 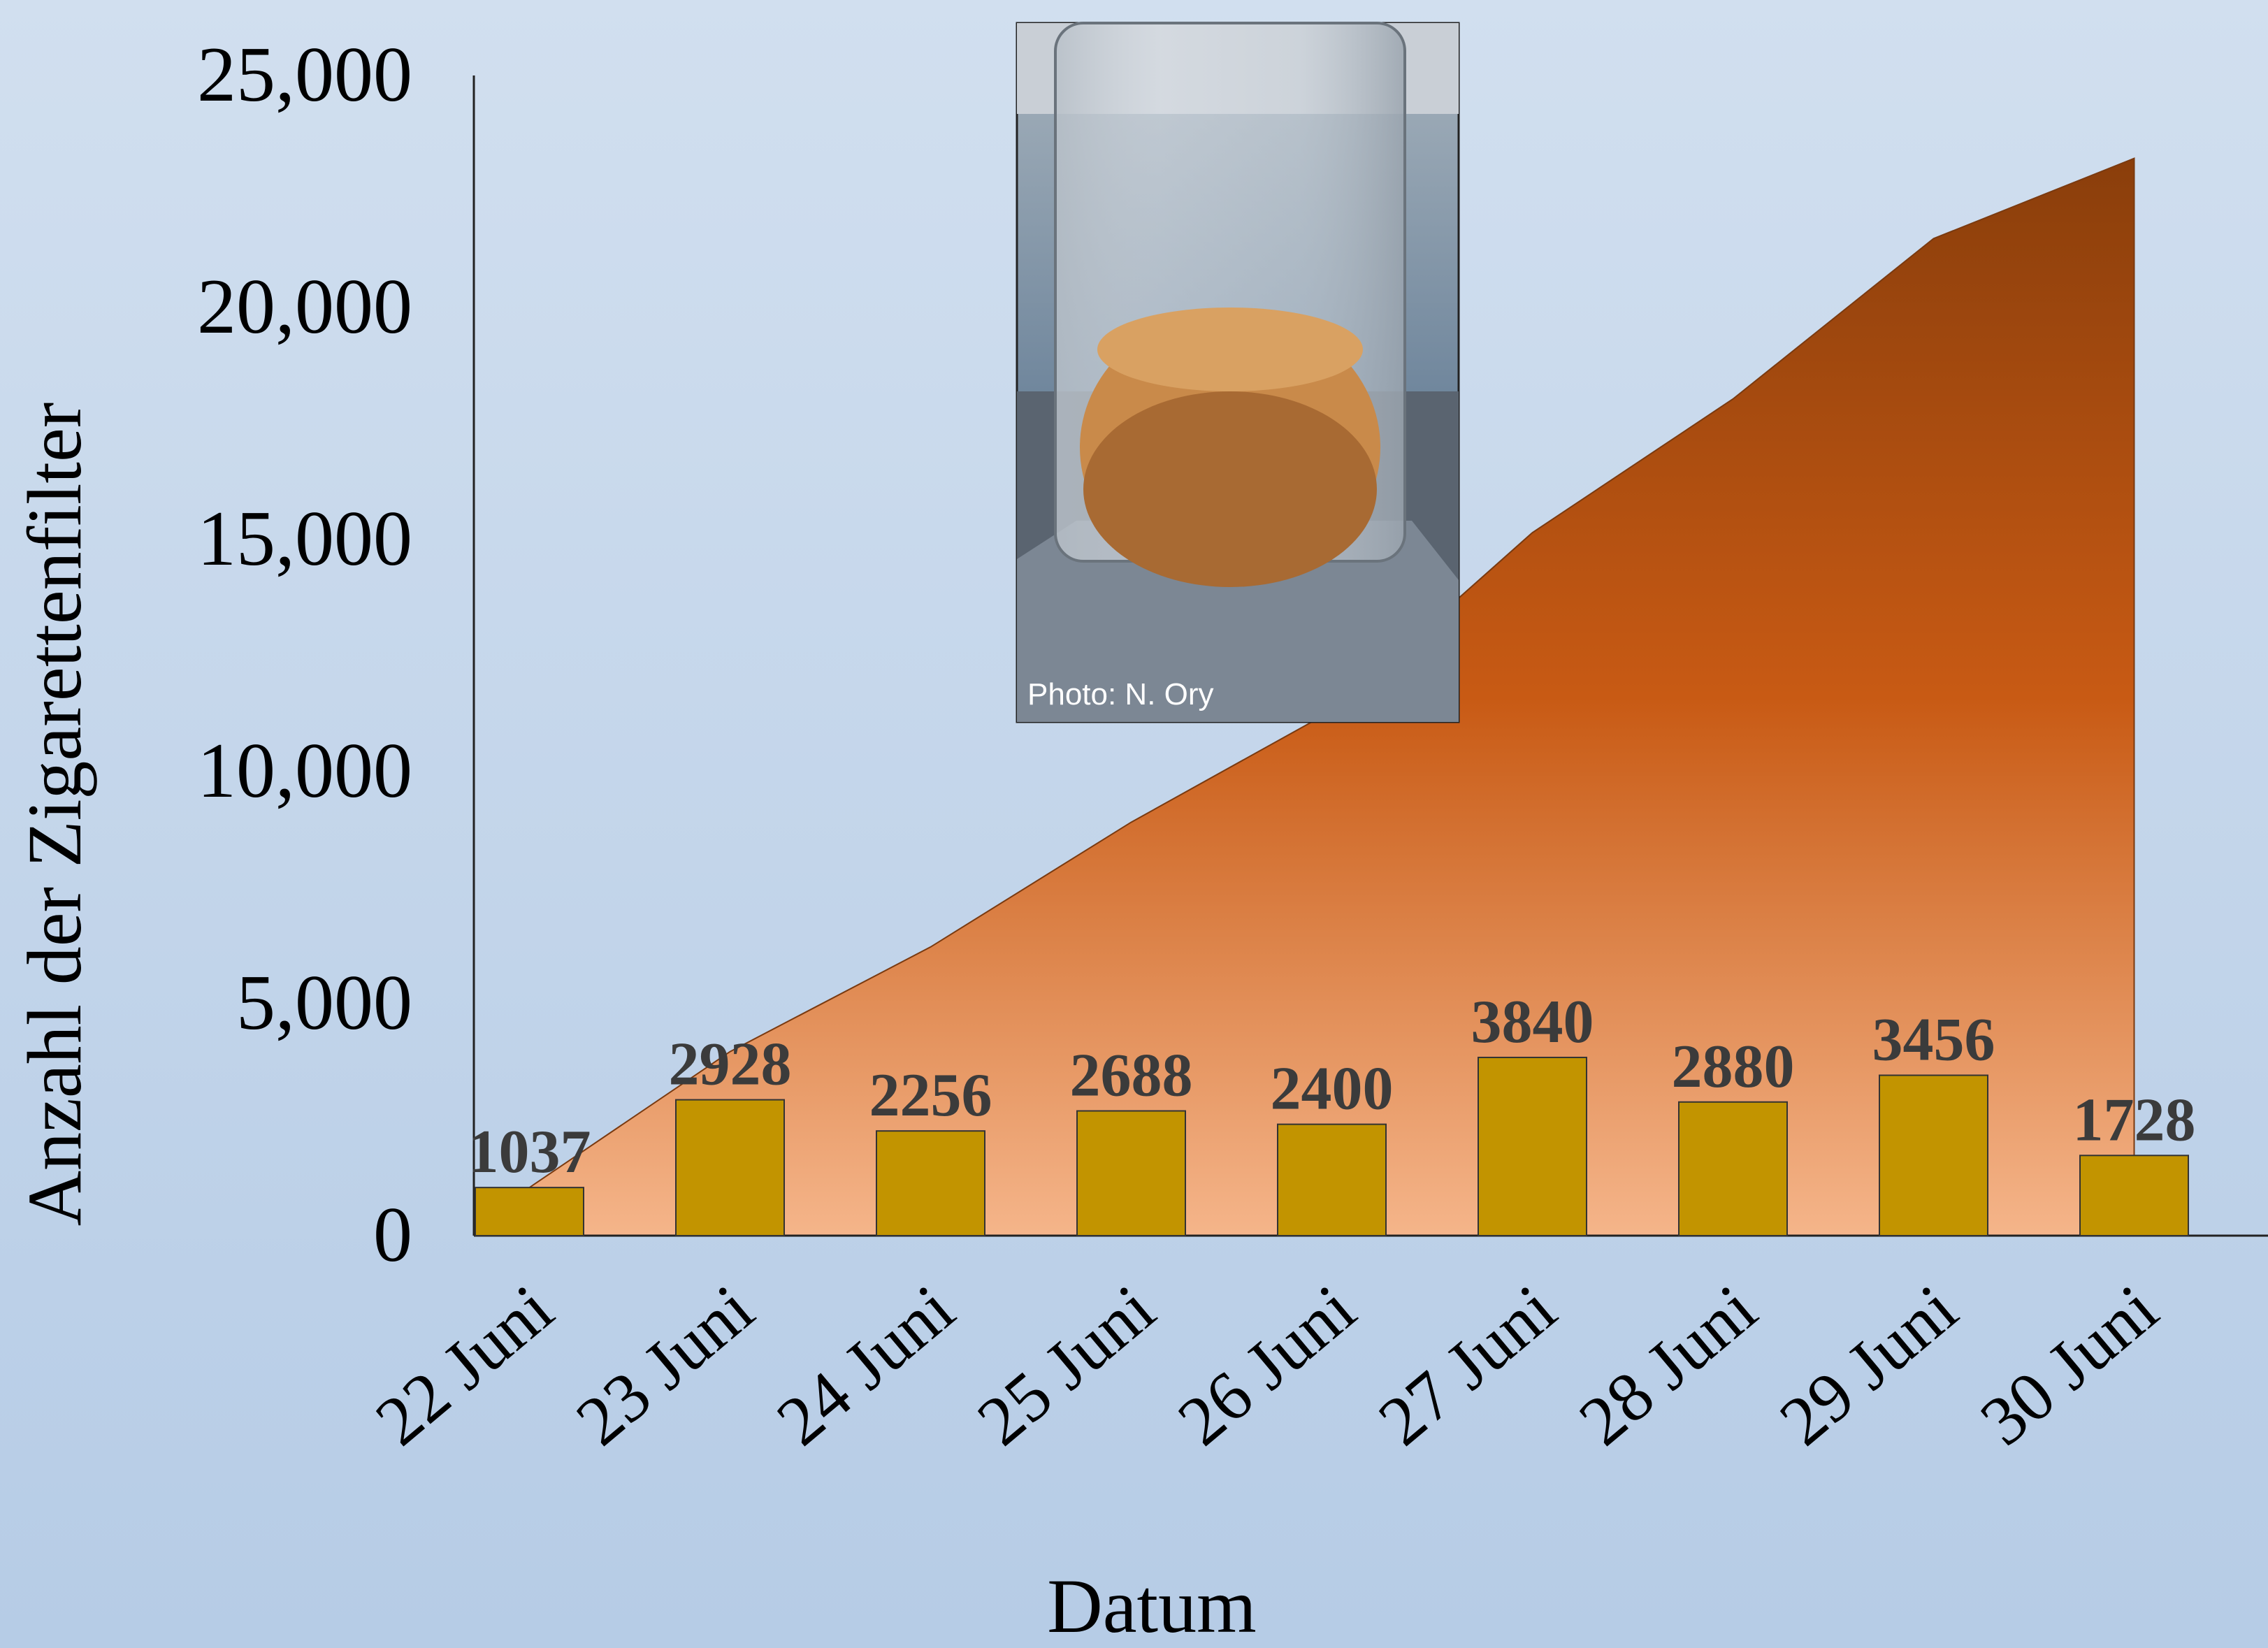 What do you see at coordinates (392, 1235) in the screenshot?
I see `y-tick-label-1: 0` at bounding box center [392, 1235].